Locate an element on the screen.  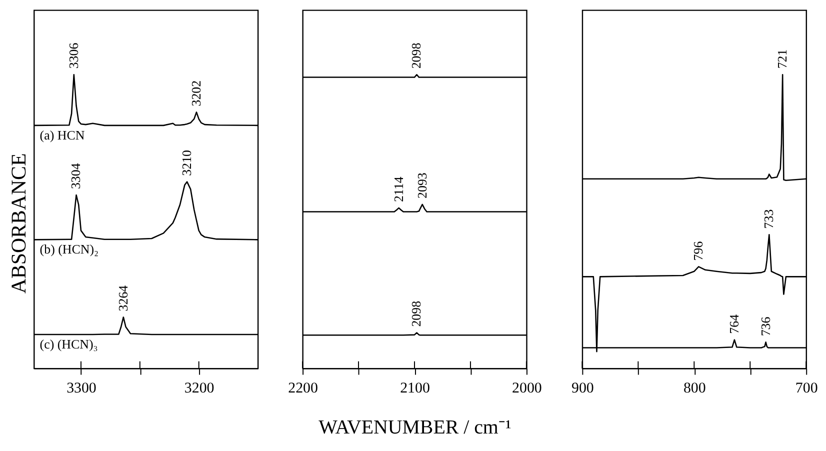
annotation: 3306 is located at coordinates (73, 55).